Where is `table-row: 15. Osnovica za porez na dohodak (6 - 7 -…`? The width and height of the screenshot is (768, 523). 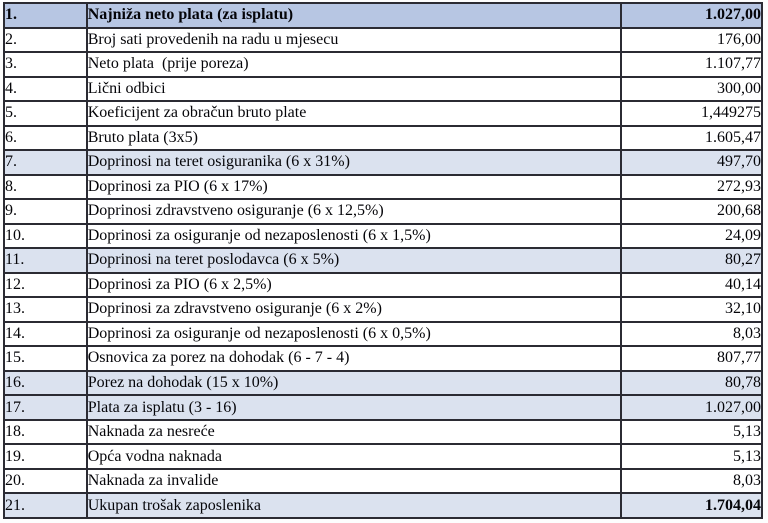 table-row: 15. Osnovica za porez na dohodak (6 - 7 -… is located at coordinates (383, 358).